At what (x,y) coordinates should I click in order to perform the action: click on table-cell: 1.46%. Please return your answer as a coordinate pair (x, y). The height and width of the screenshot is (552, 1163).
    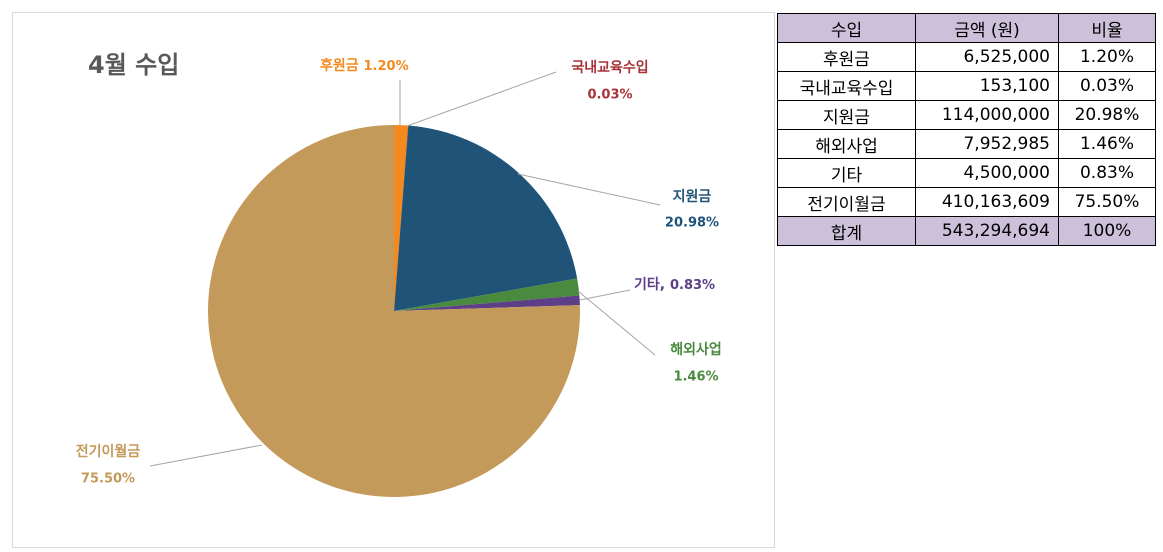
    Looking at the image, I should click on (1107, 144).